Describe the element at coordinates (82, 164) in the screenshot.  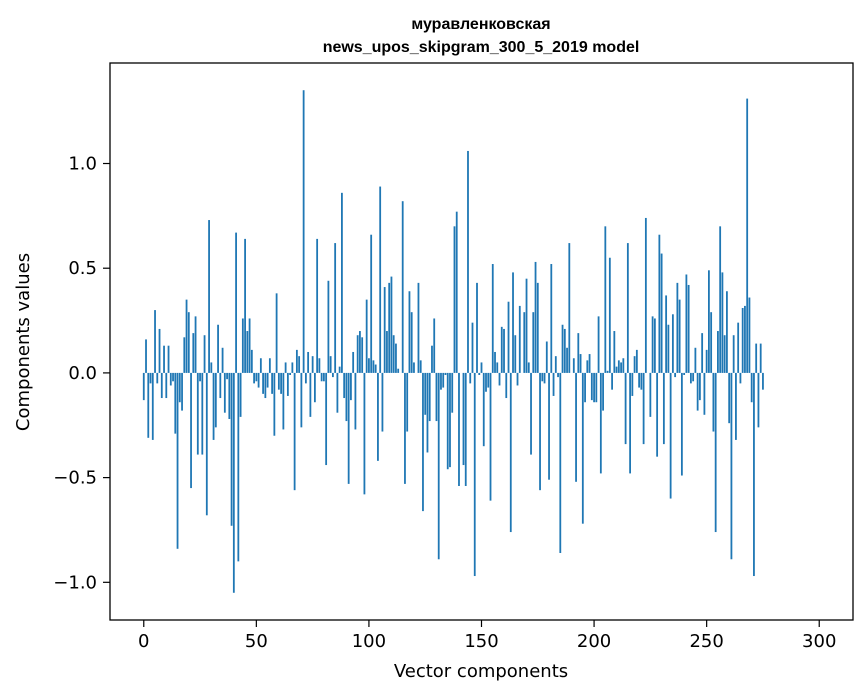
I see `y-tick-label: 1.0` at that location.